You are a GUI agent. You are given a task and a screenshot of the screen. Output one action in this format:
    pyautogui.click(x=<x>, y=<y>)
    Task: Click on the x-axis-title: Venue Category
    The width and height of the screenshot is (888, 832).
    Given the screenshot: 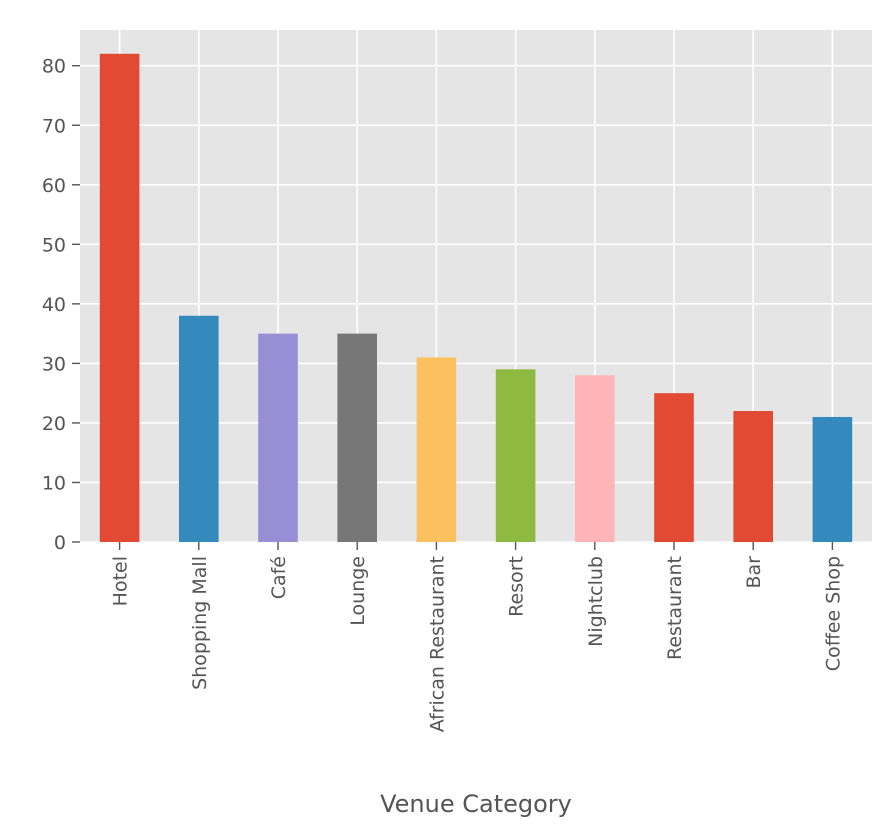 What is the action you would take?
    pyautogui.click(x=476, y=804)
    